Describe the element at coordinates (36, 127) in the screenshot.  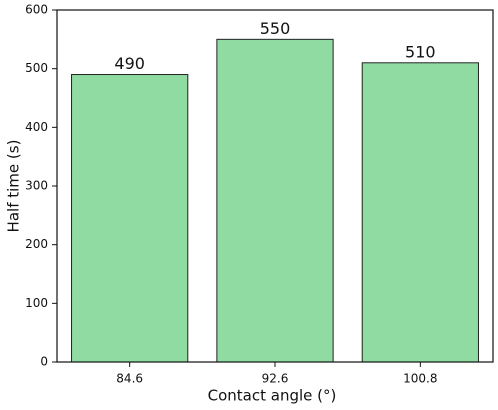
I see `y-tick-label: 400` at that location.